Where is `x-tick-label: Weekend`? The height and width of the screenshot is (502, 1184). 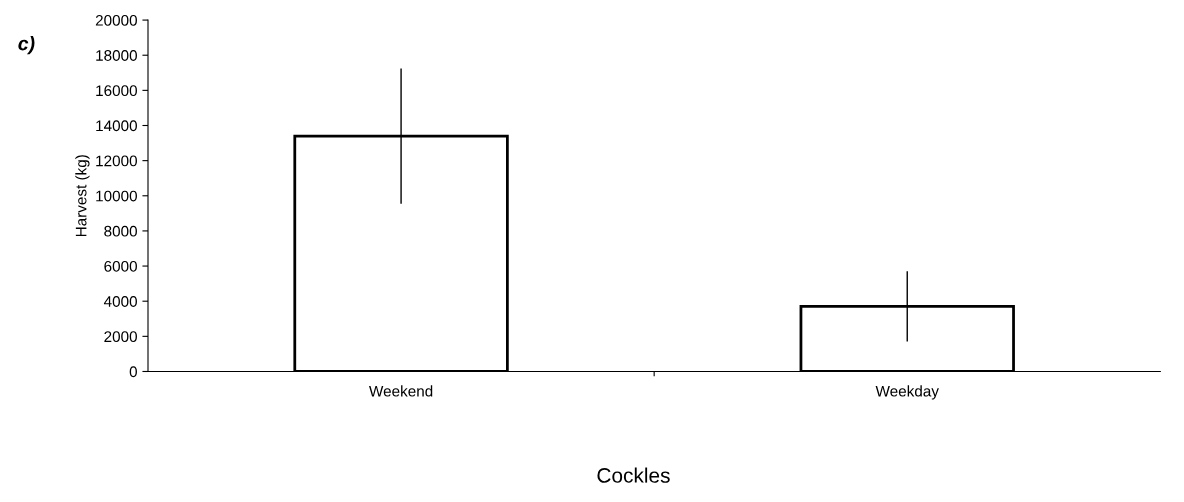
x-tick-label: Weekend is located at coordinates (401, 391).